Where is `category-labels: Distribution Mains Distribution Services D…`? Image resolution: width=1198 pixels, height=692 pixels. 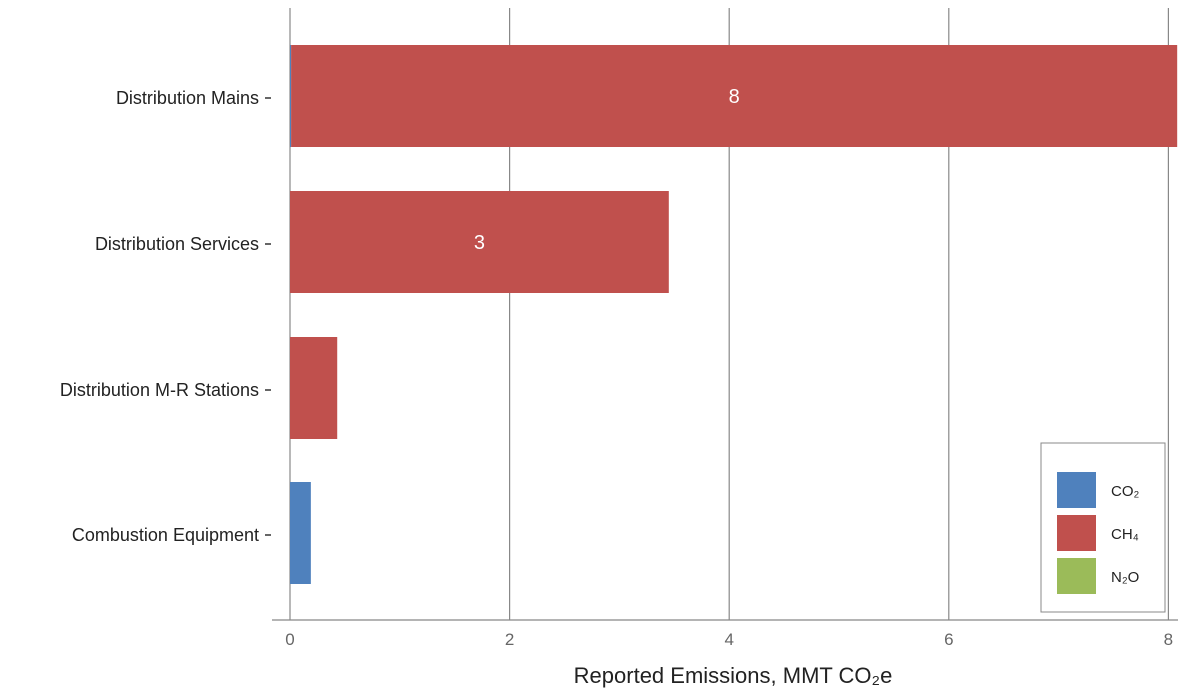
category-labels: Distribution Mains Distribution Services D… is located at coordinates (159, 316).